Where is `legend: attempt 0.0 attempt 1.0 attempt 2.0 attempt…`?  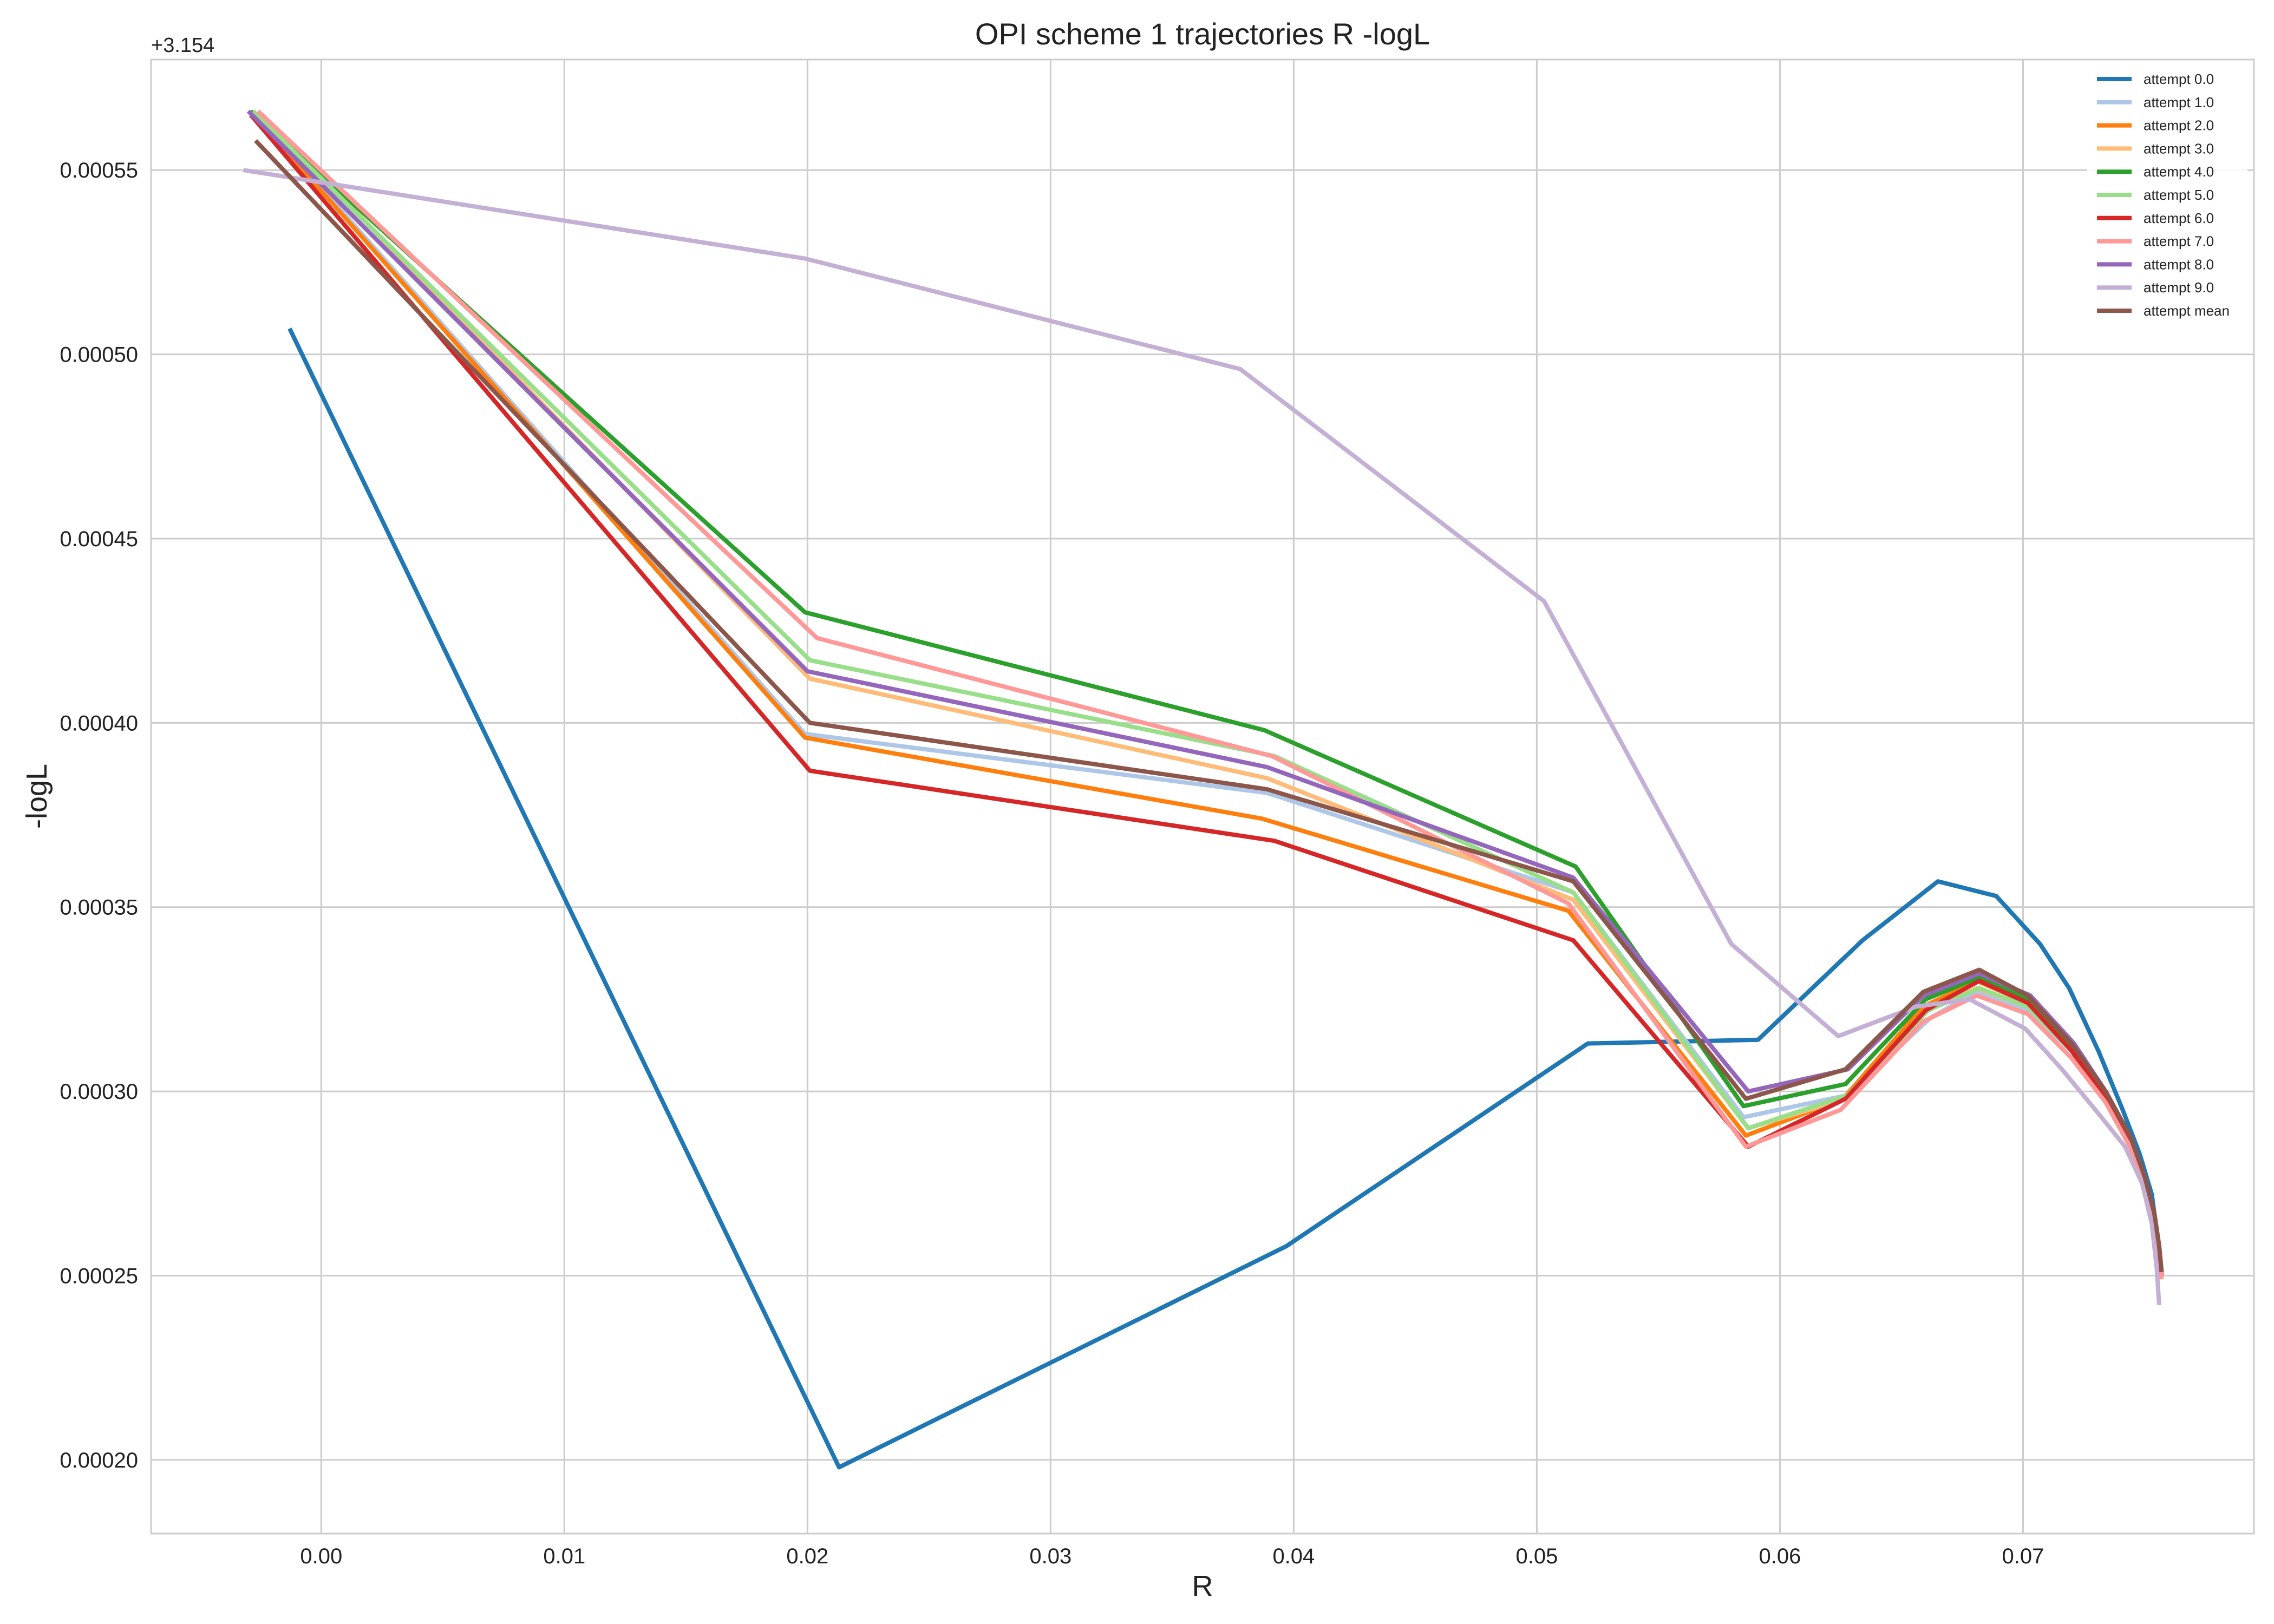 legend: attempt 0.0 attempt 1.0 attempt 2.0 attempt… is located at coordinates (2167, 197).